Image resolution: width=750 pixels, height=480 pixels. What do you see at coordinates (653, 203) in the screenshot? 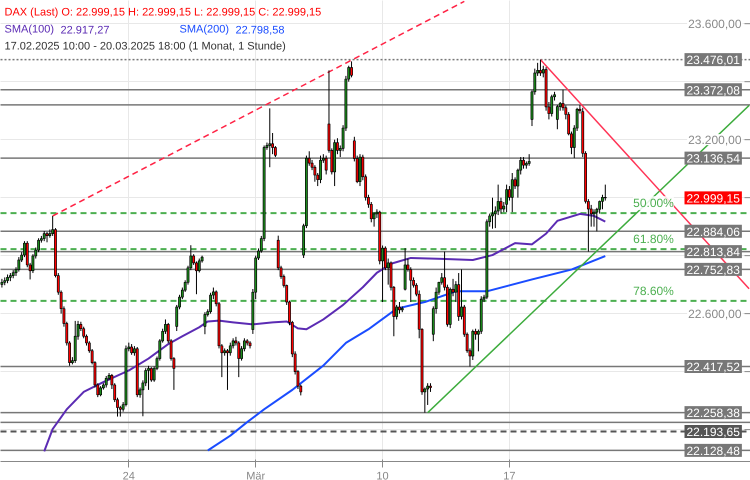
I see `annotation: 50.00%` at bounding box center [653, 203].